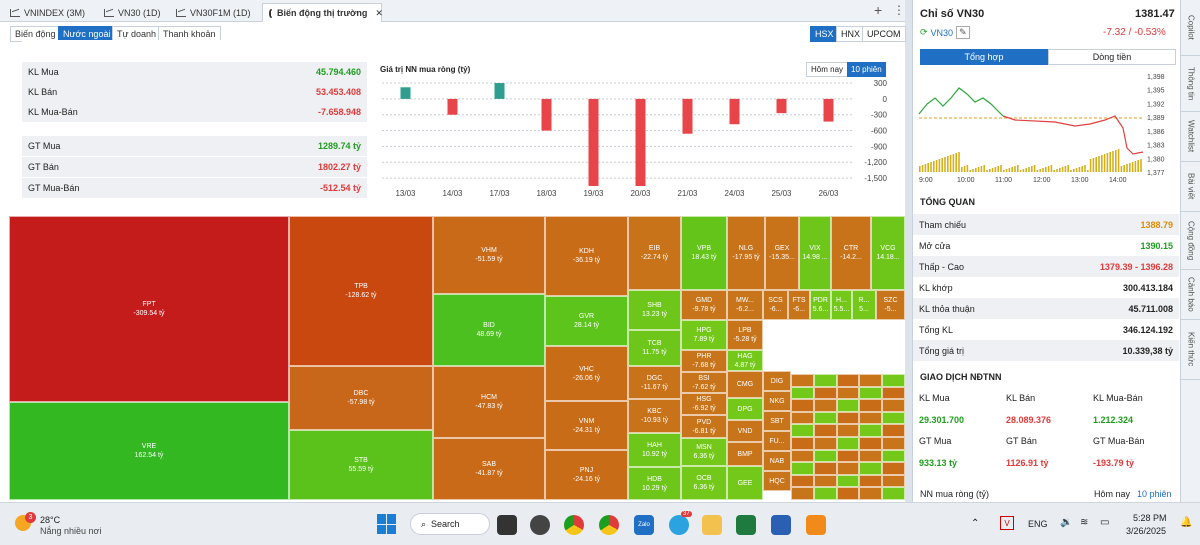 The width and height of the screenshot is (1200, 545). What do you see at coordinates (704, 426) in the screenshot?
I see `treemap-cell-pvd: PVD -6.81 tỷ` at bounding box center [704, 426].